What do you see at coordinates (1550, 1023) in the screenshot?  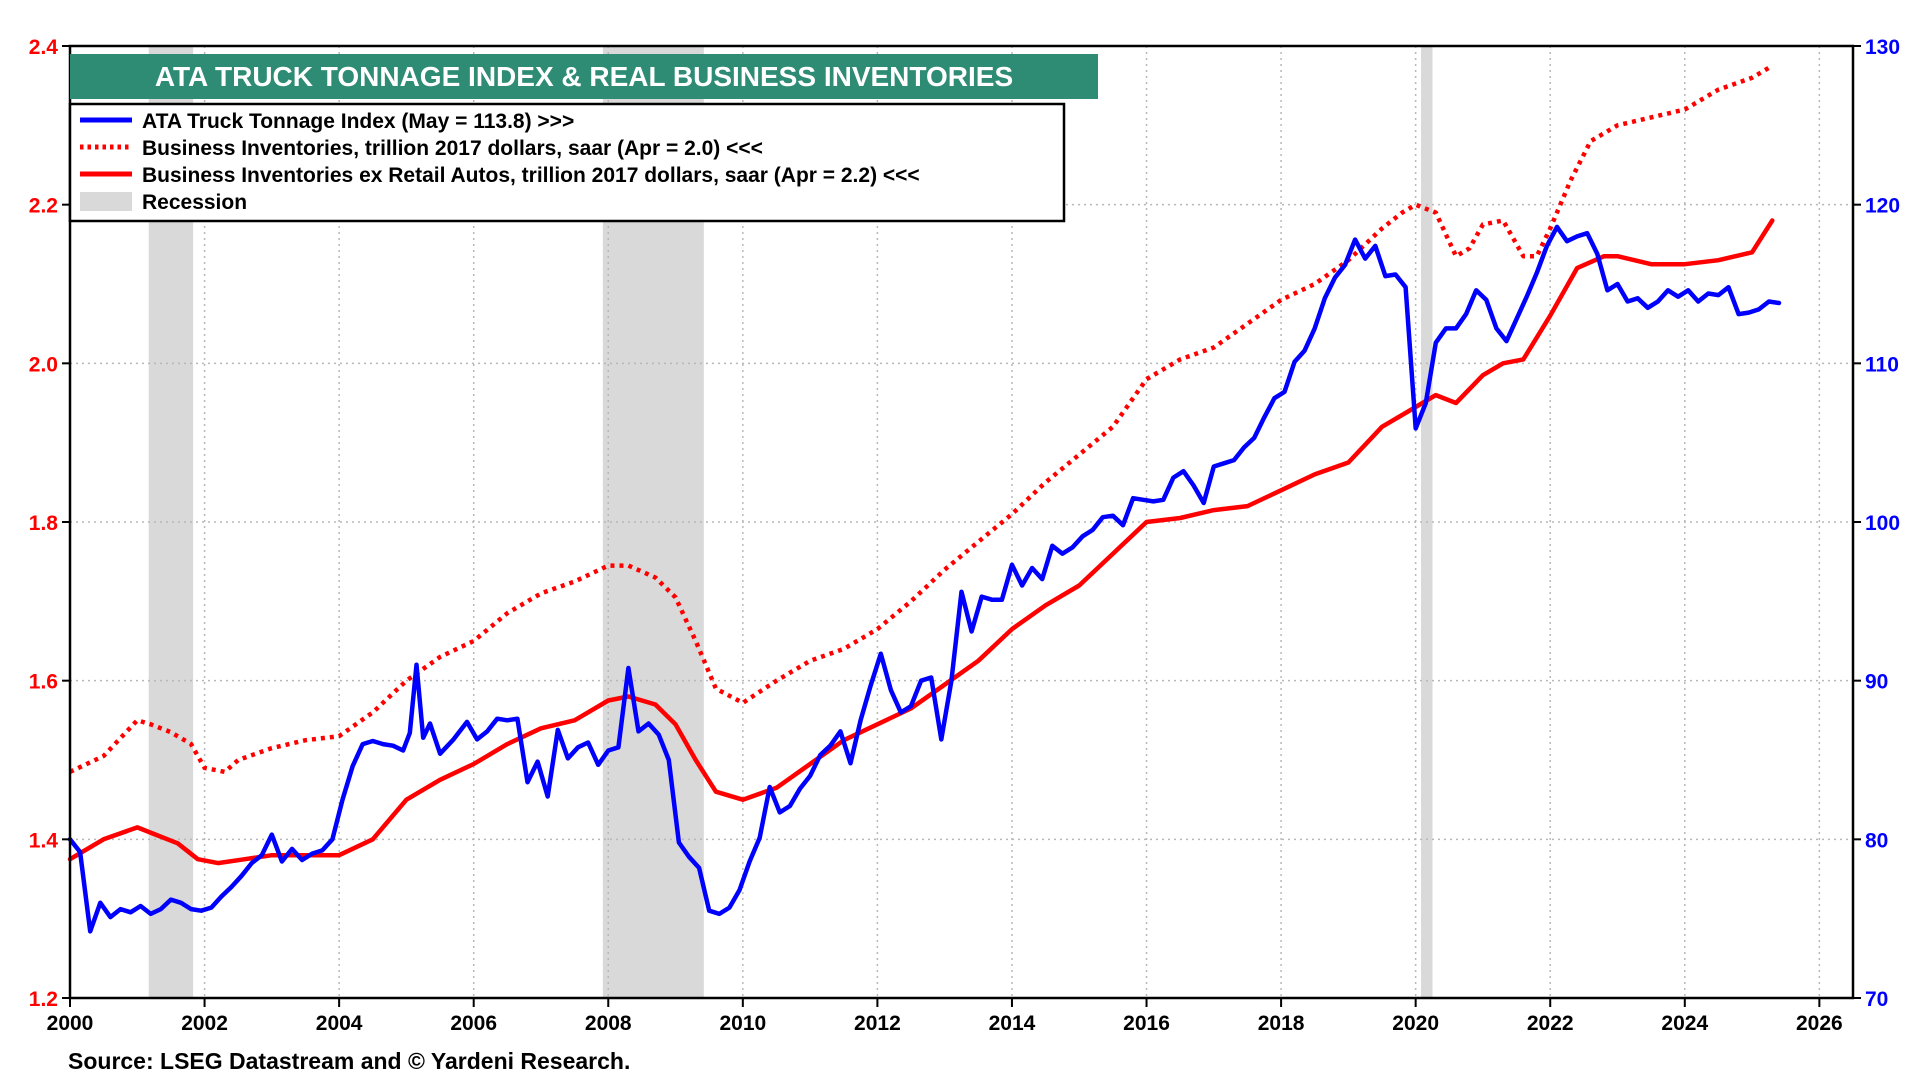 I see `x-tick-label: 2022` at bounding box center [1550, 1023].